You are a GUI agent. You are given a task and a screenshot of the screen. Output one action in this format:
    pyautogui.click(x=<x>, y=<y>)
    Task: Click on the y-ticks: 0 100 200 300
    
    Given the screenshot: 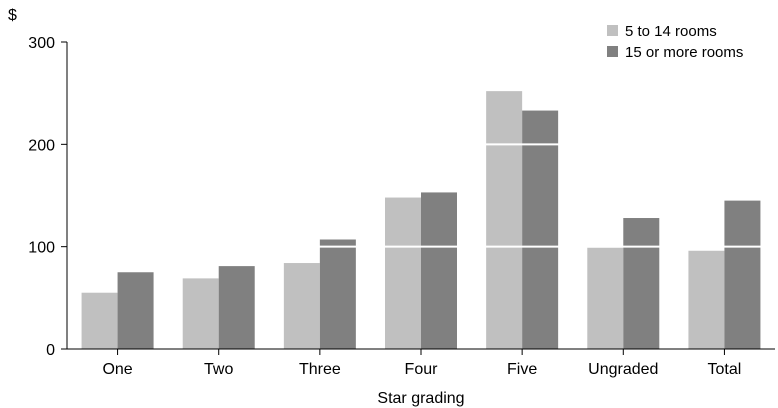 What is the action you would take?
    pyautogui.click(x=47, y=197)
    